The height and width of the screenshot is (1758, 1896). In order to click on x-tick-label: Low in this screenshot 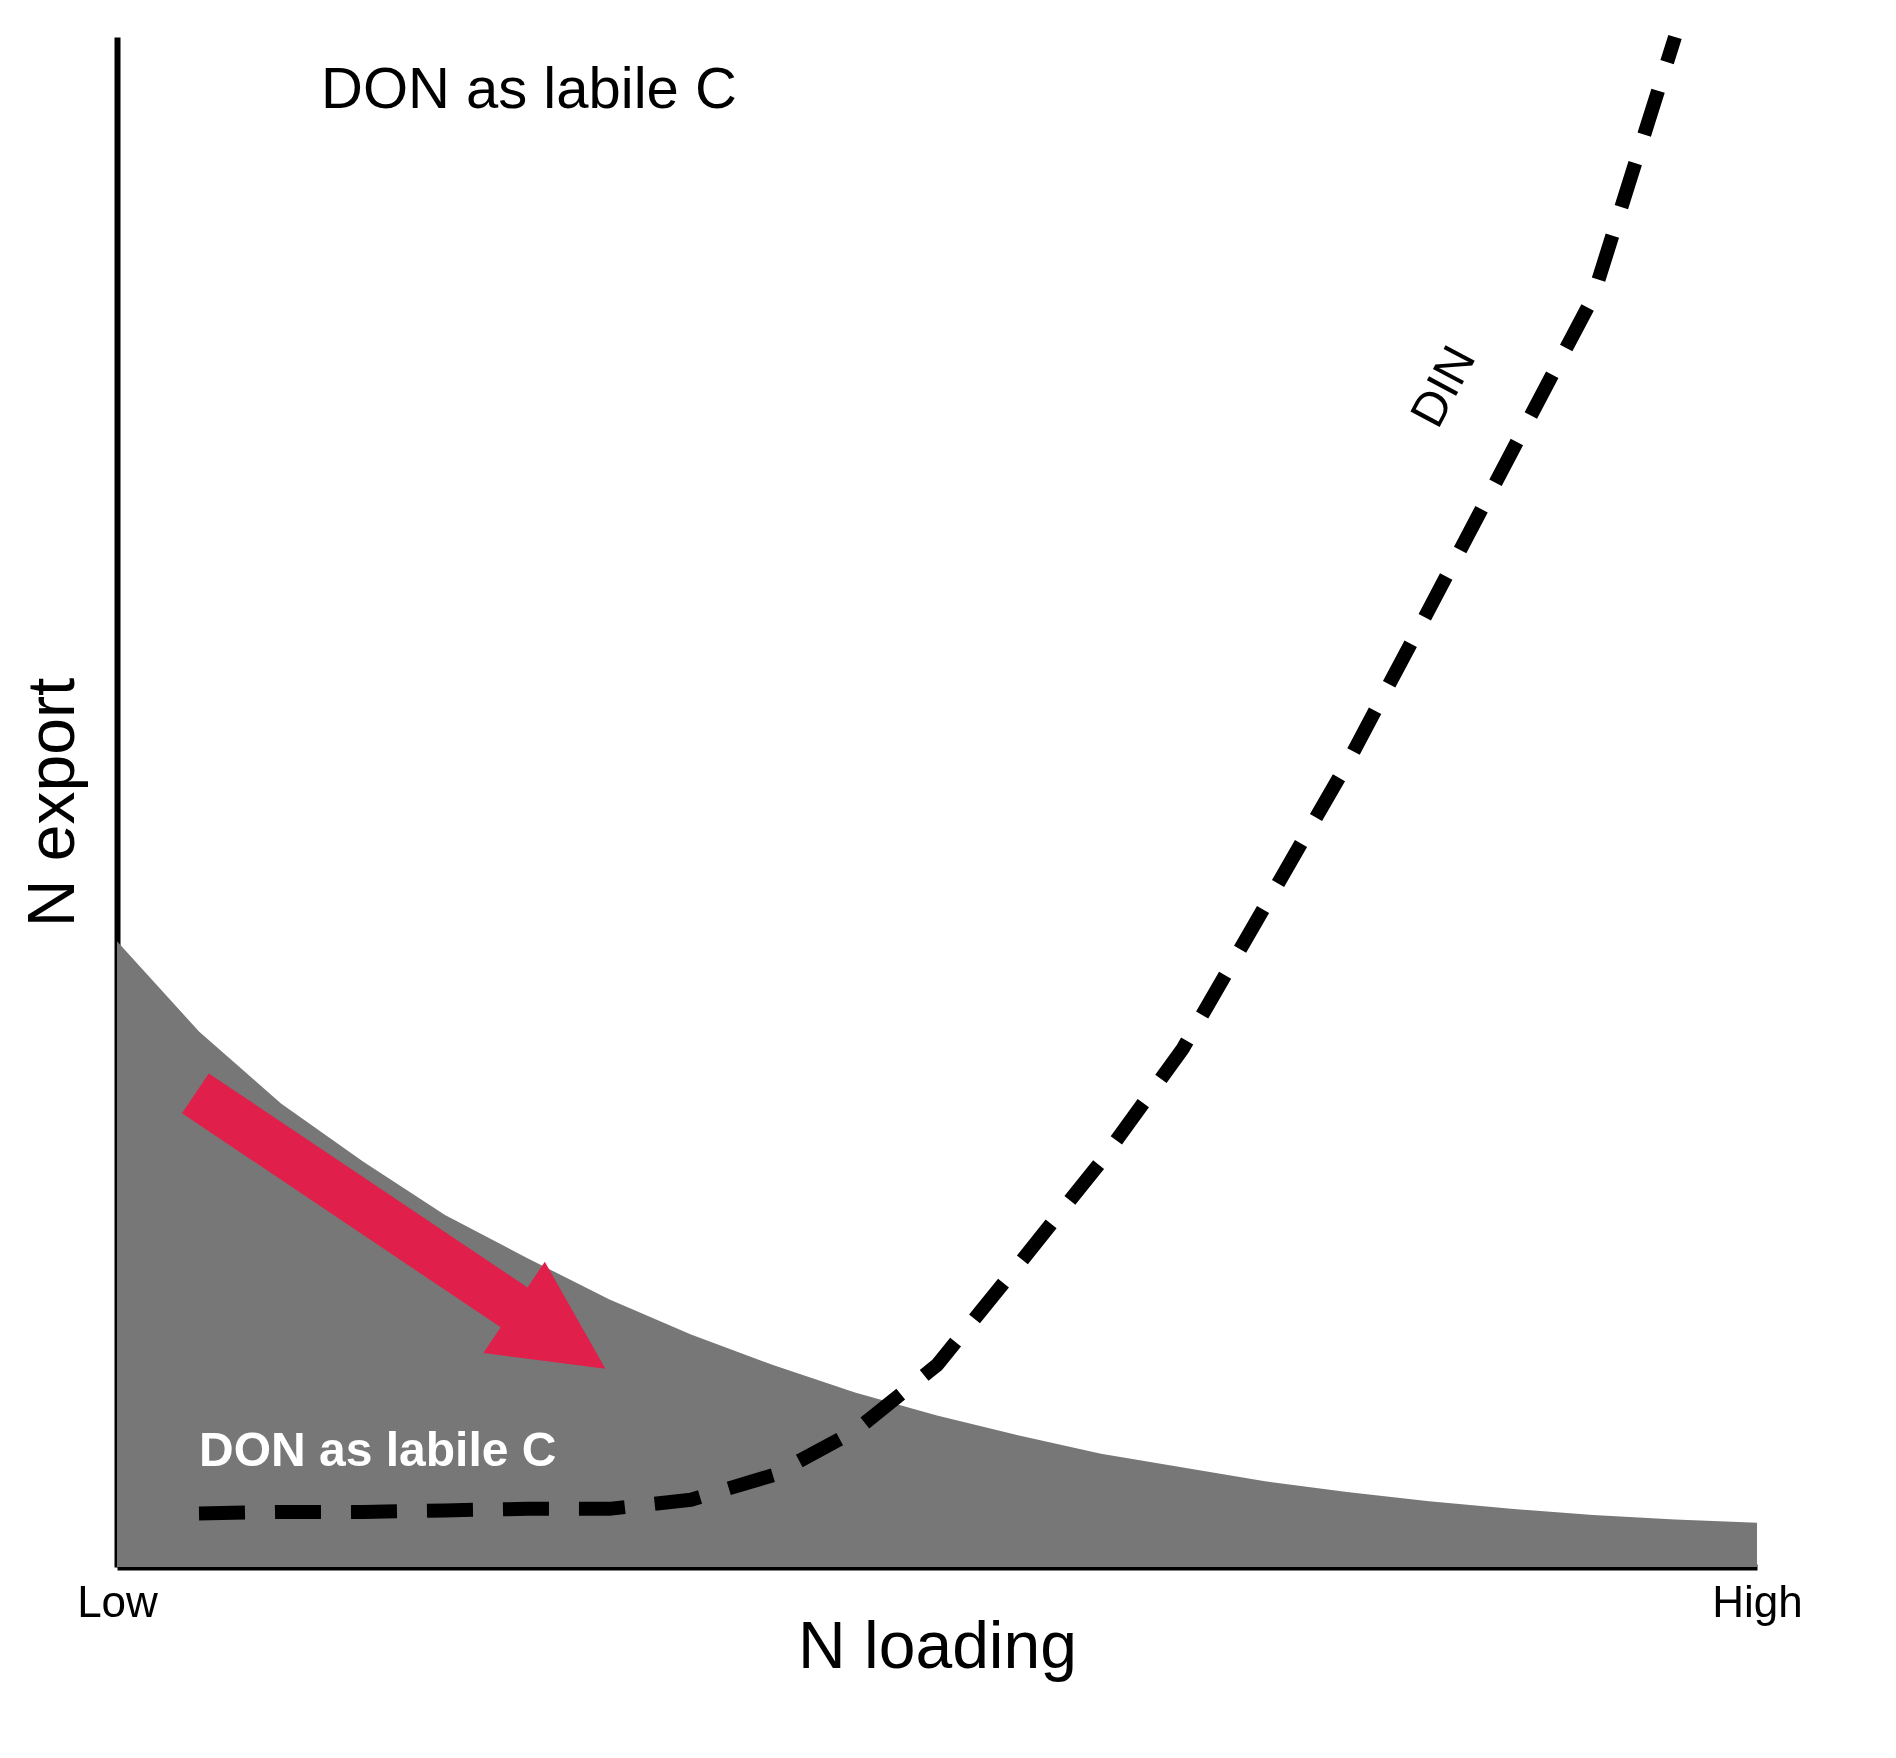, I will do `click(118, 1601)`.